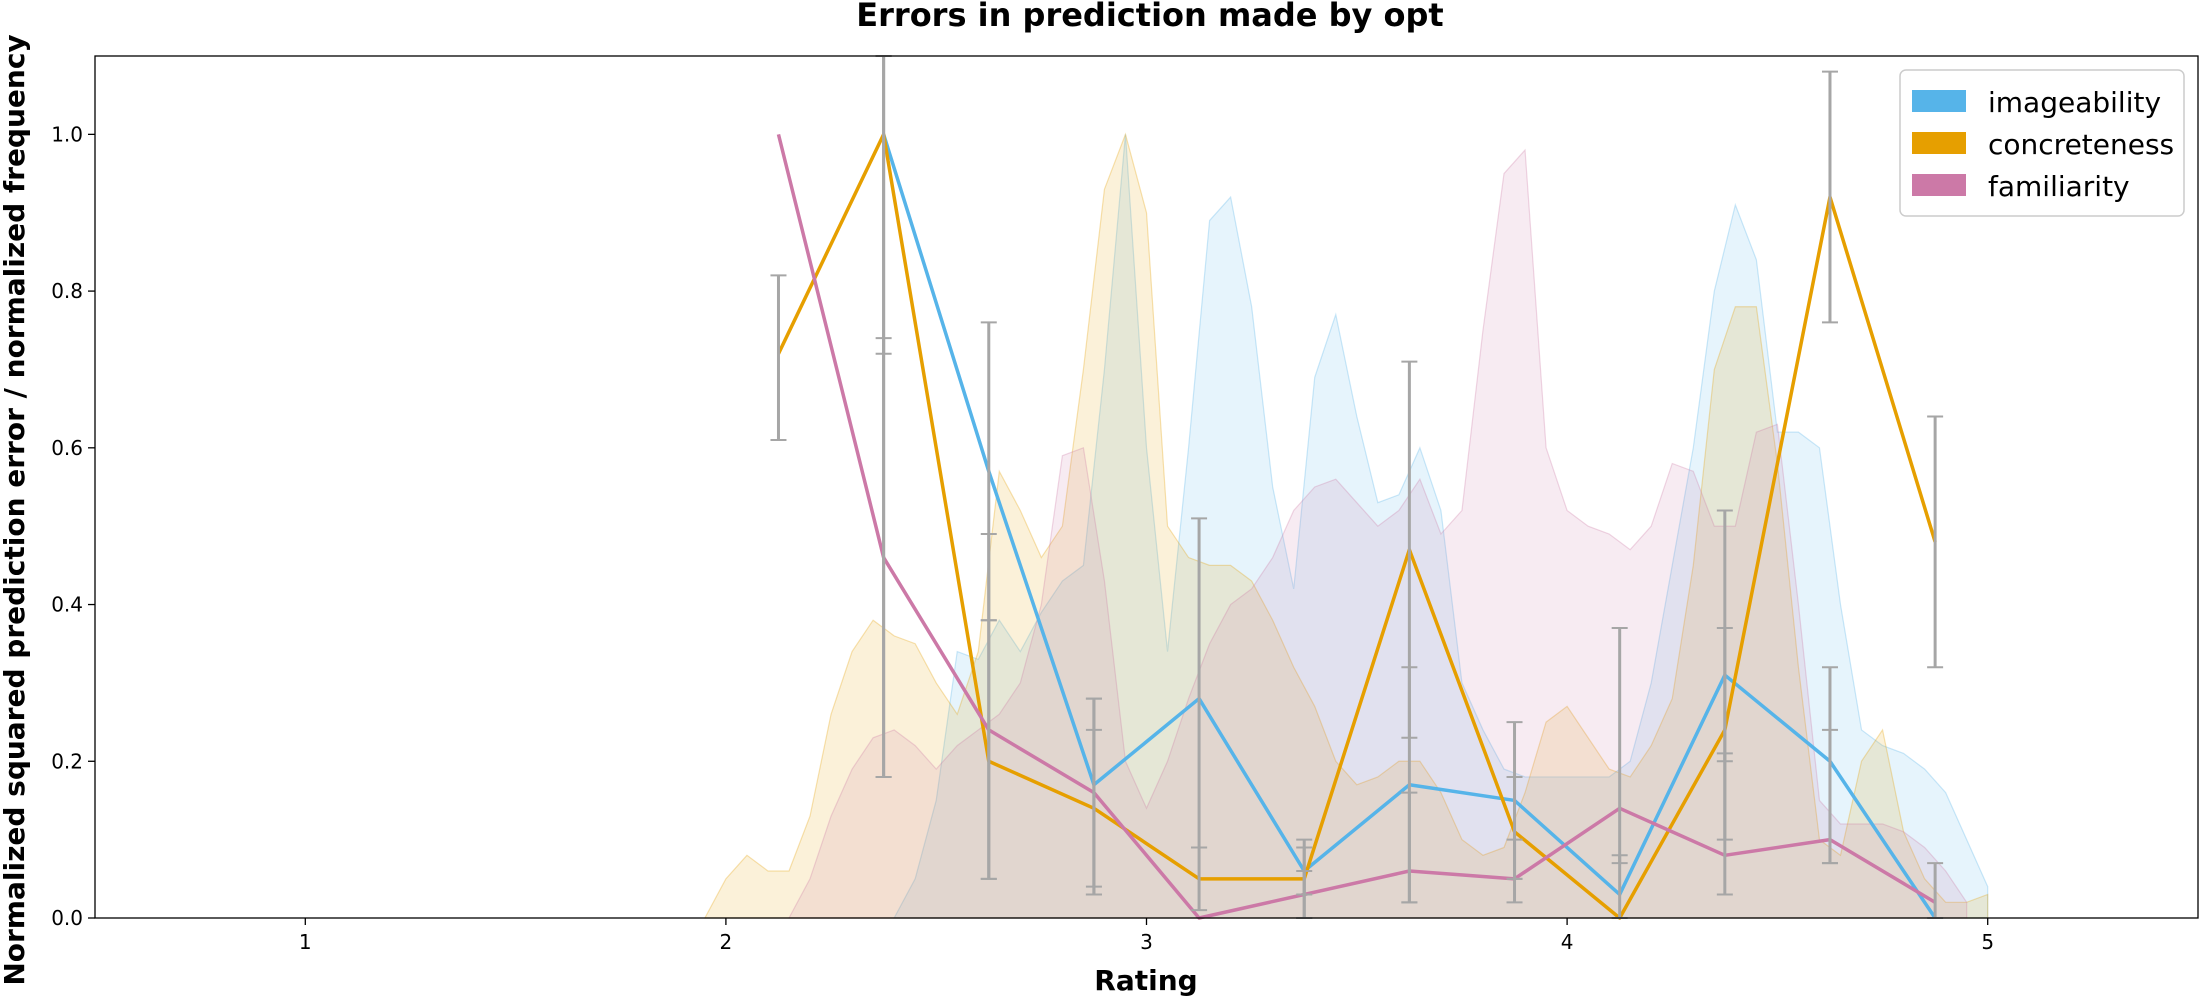  What do you see at coordinates (2059, 186) in the screenshot?
I see `familiarity-legend-label: familiarity` at bounding box center [2059, 186].